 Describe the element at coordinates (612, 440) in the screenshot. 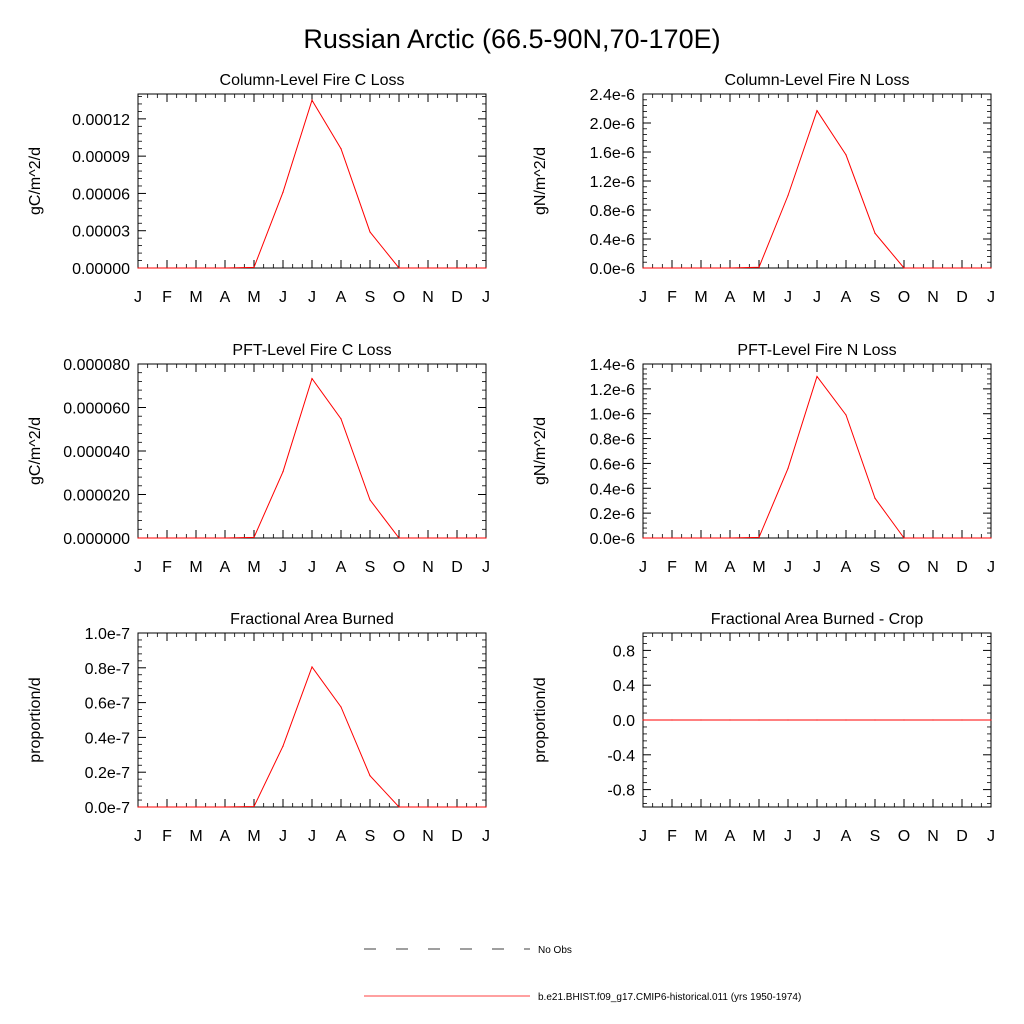

I see `y-tick-label: 0.8e-6` at that location.